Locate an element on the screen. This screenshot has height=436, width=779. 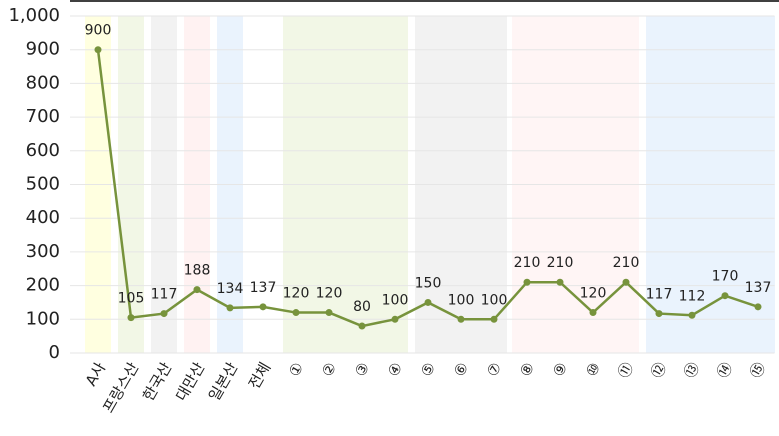
y-tick-label: 700 is located at coordinates (43, 116).